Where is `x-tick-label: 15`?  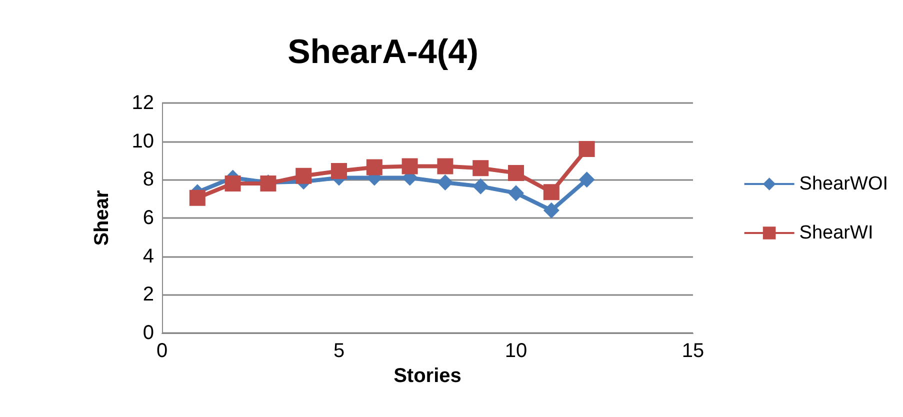
x-tick-label: 15 is located at coordinates (693, 351).